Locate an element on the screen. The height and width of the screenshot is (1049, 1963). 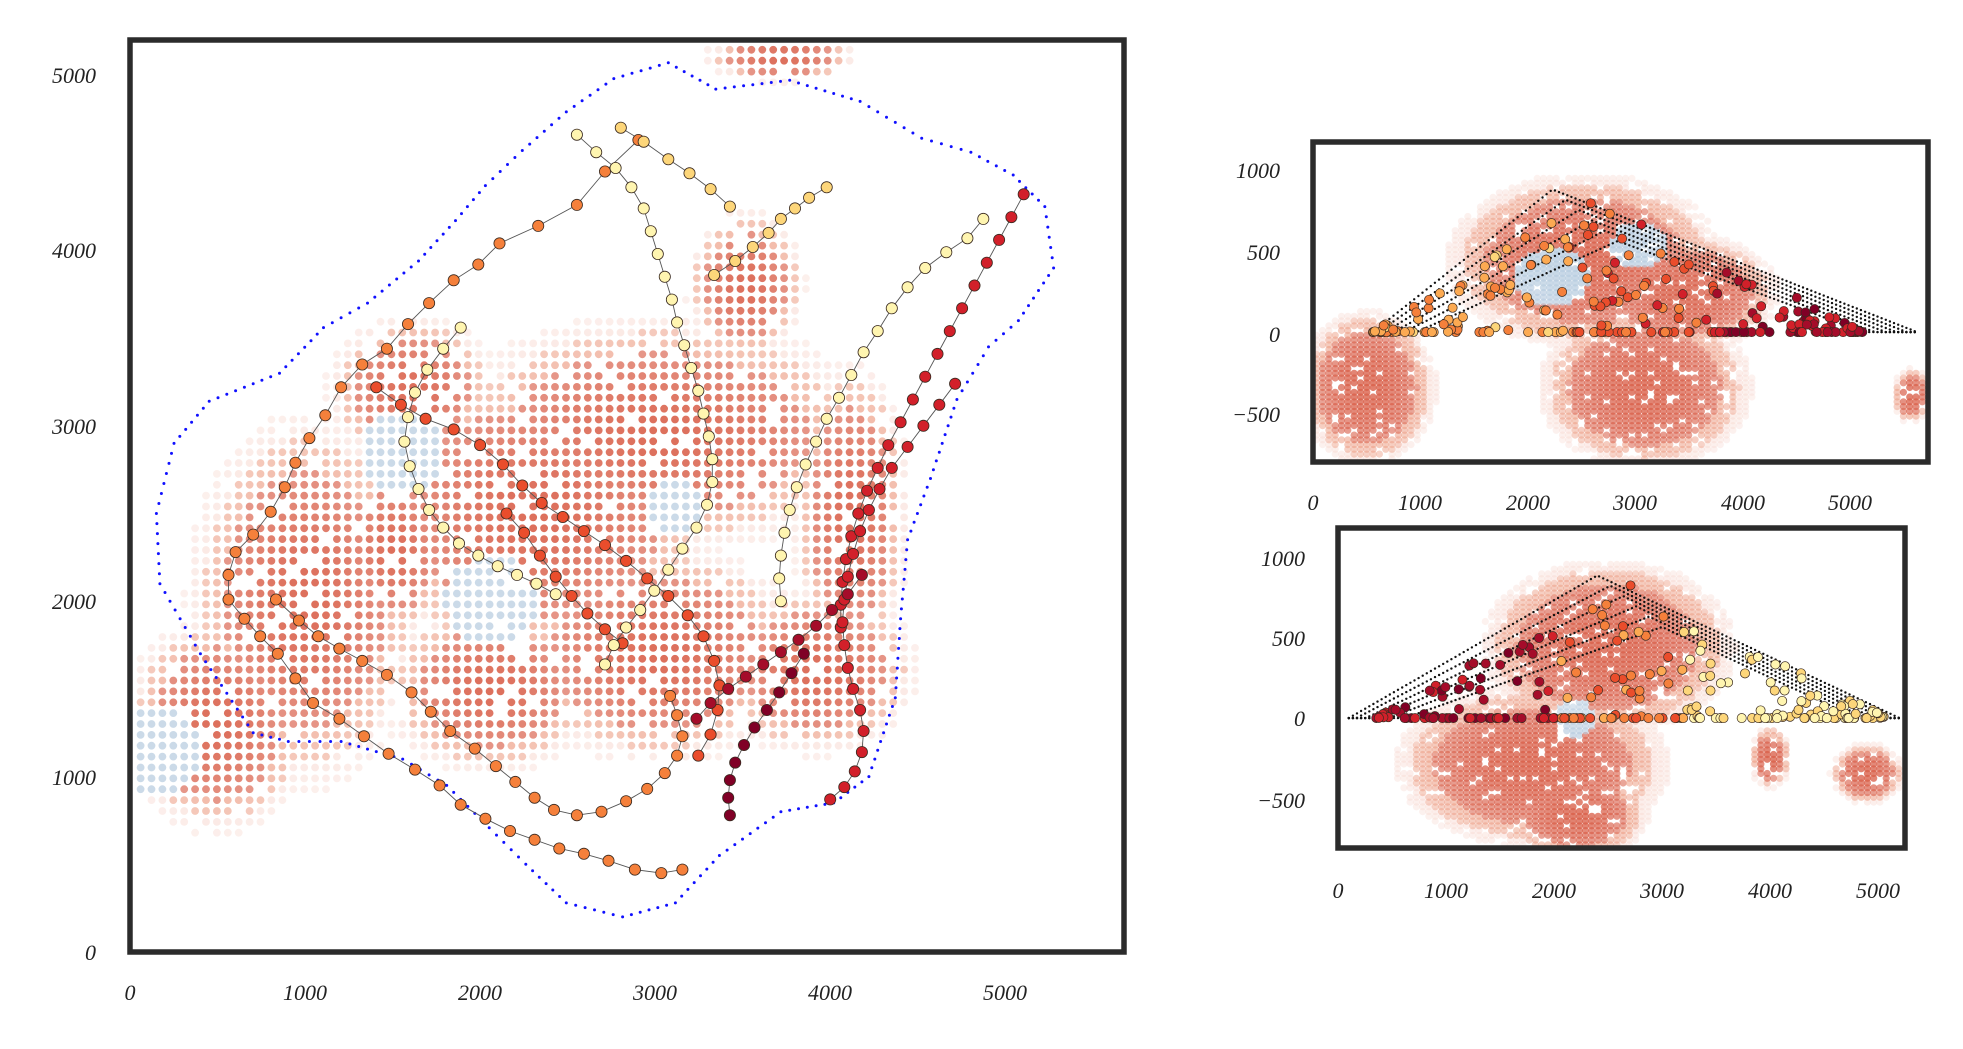
x-tick-label: 1000 is located at coordinates (305, 992).